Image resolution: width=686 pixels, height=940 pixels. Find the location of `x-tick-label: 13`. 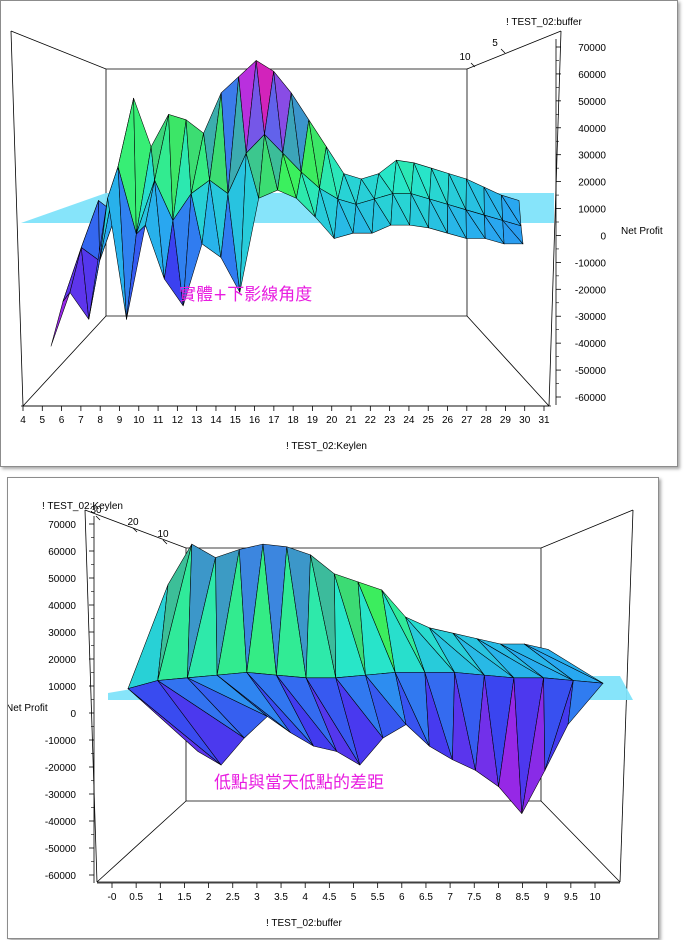

x-tick-label: 13 is located at coordinates (197, 420).